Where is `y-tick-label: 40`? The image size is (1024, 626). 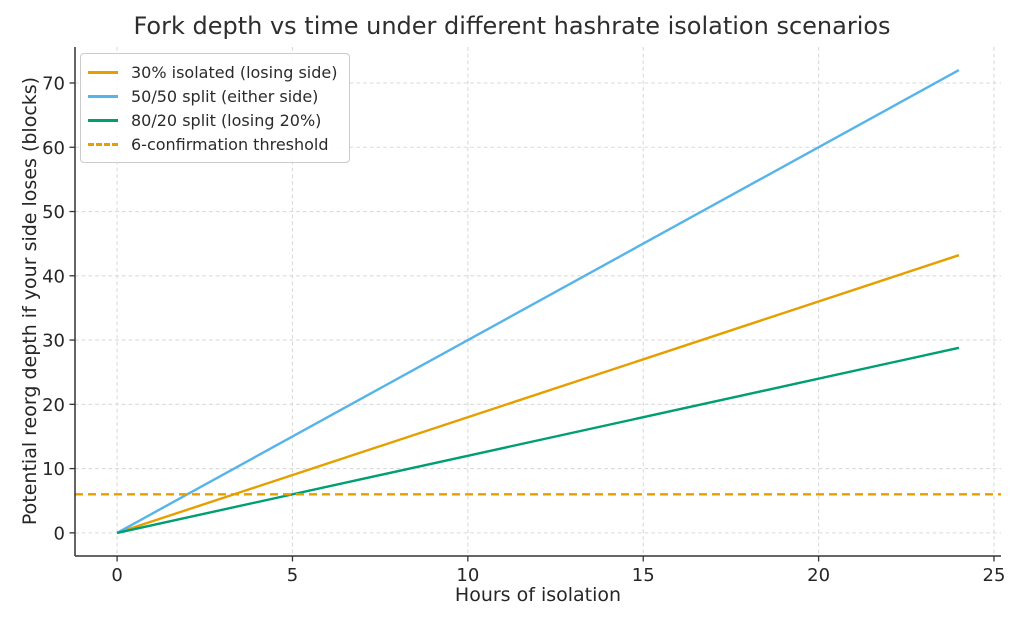
y-tick-label: 40 is located at coordinates (53, 276).